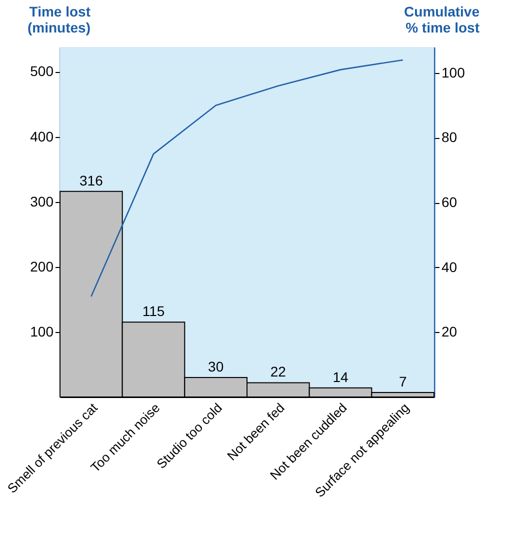 The image size is (506, 552). I want to click on data-label: 14, so click(340, 376).